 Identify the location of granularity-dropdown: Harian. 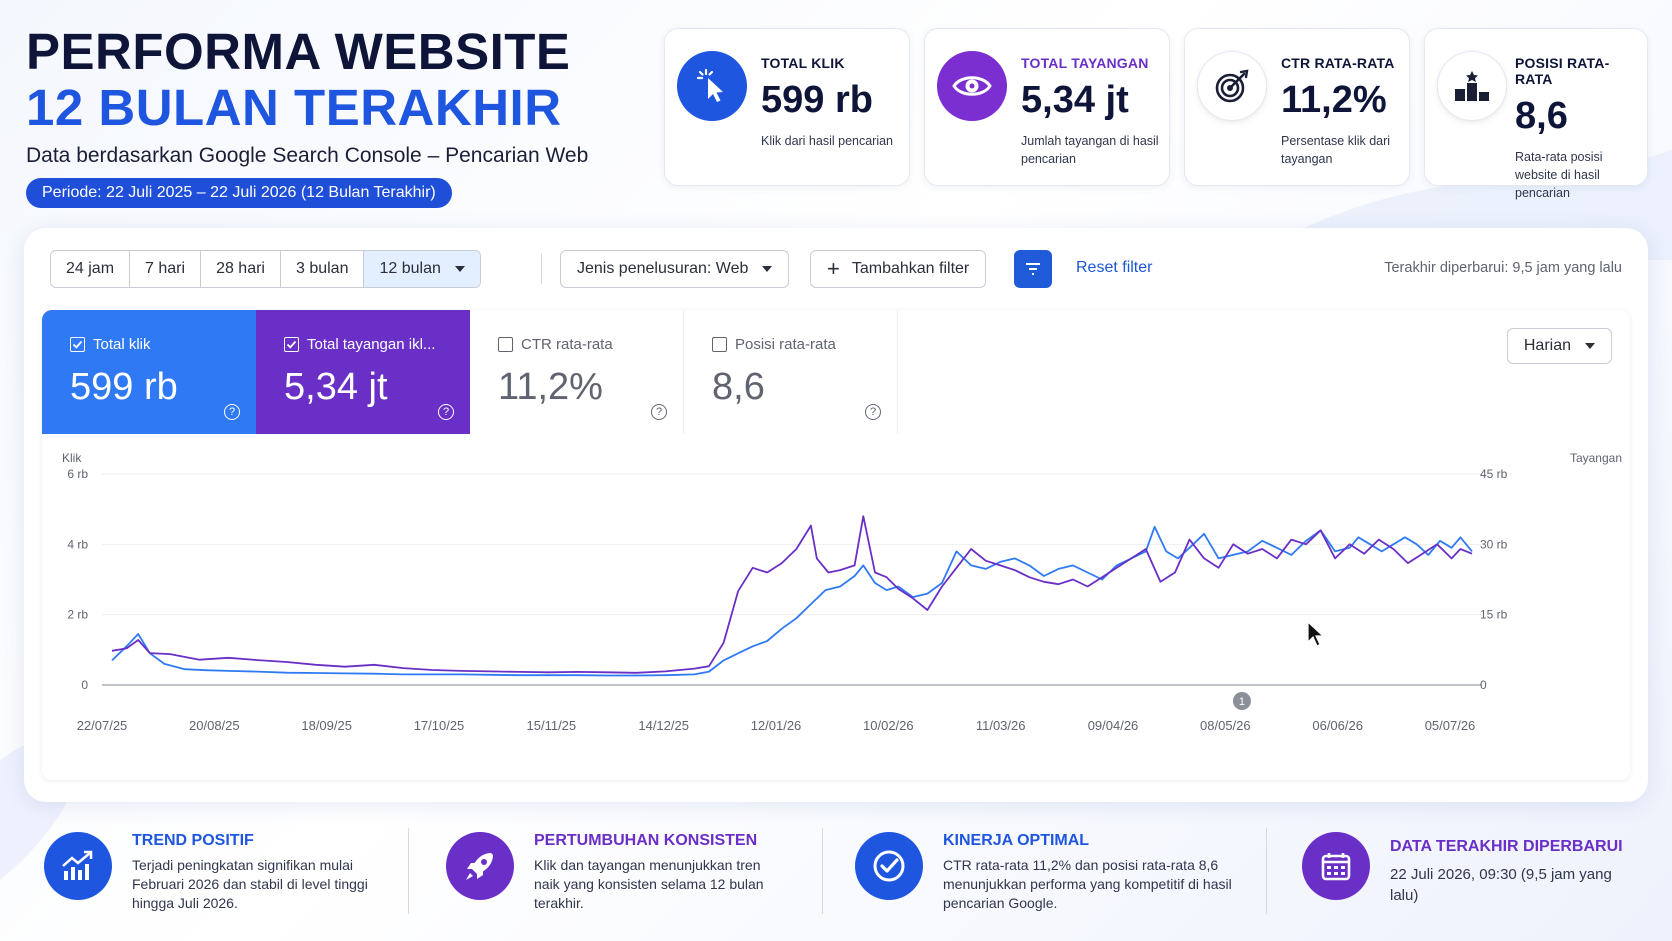
(1559, 346).